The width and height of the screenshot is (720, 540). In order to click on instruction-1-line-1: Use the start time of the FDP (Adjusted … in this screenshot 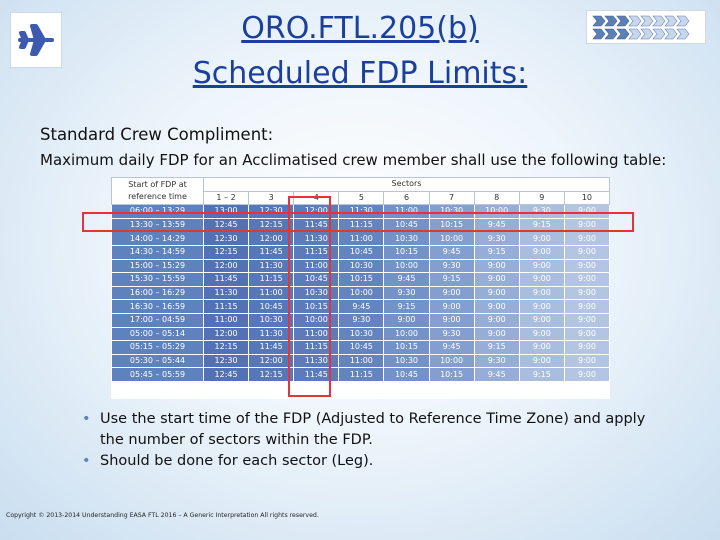, I will do `click(373, 419)`.